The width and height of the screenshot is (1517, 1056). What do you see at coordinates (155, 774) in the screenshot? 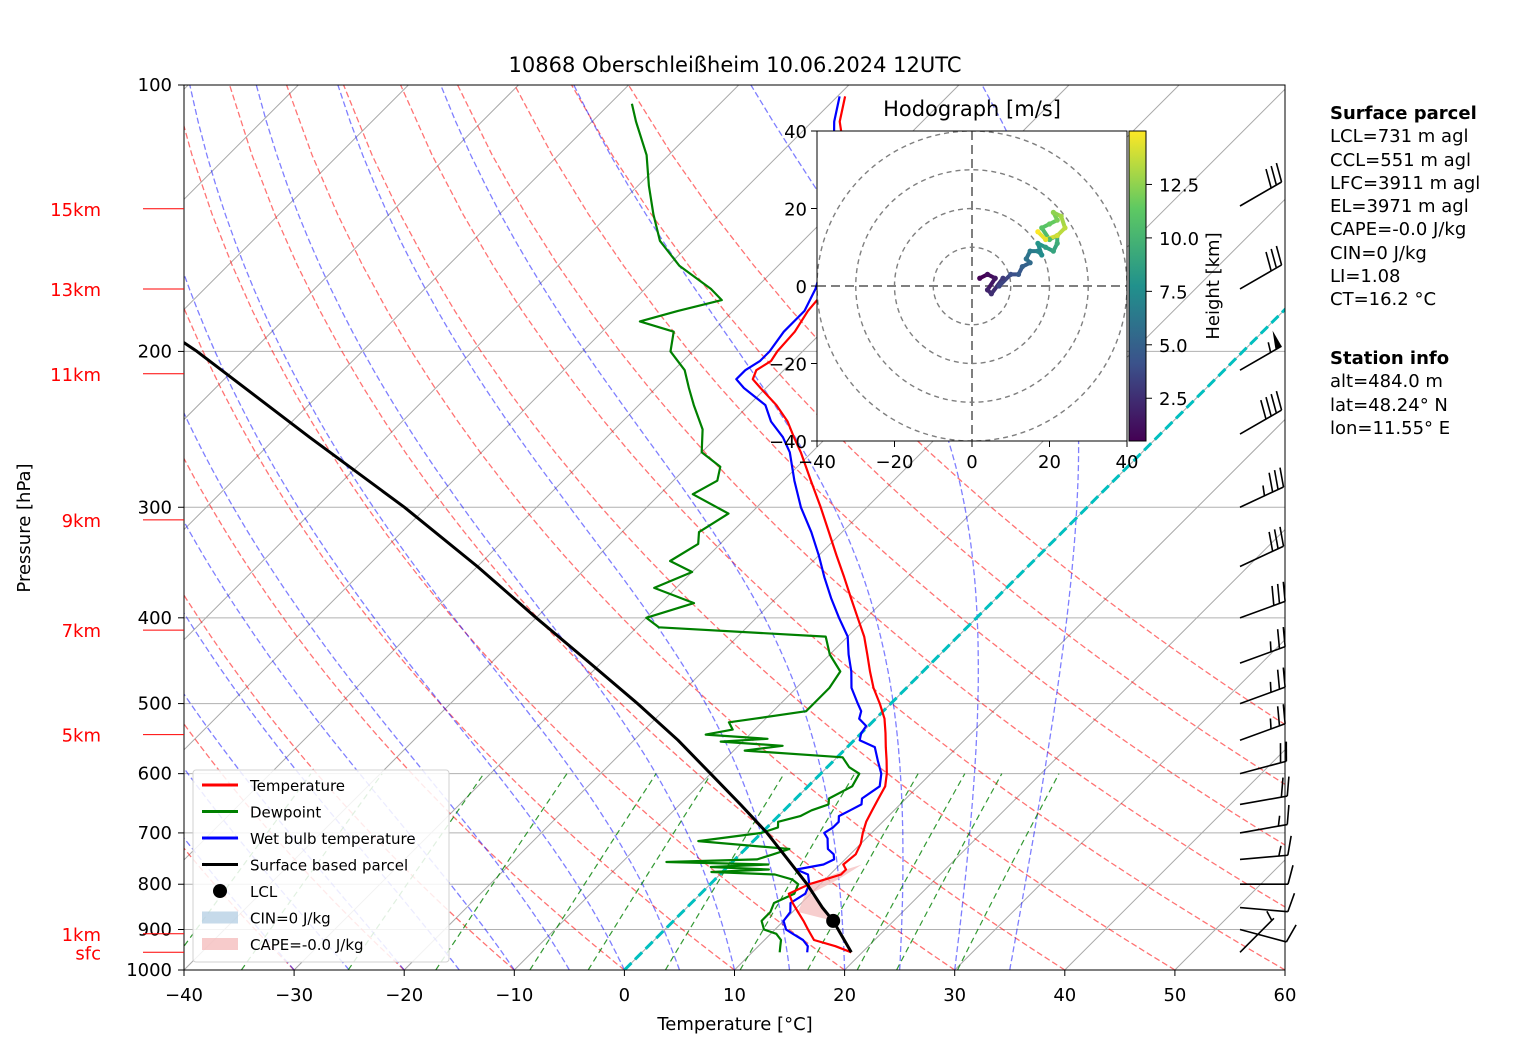
I see `y-tick-label: 600` at bounding box center [155, 774].